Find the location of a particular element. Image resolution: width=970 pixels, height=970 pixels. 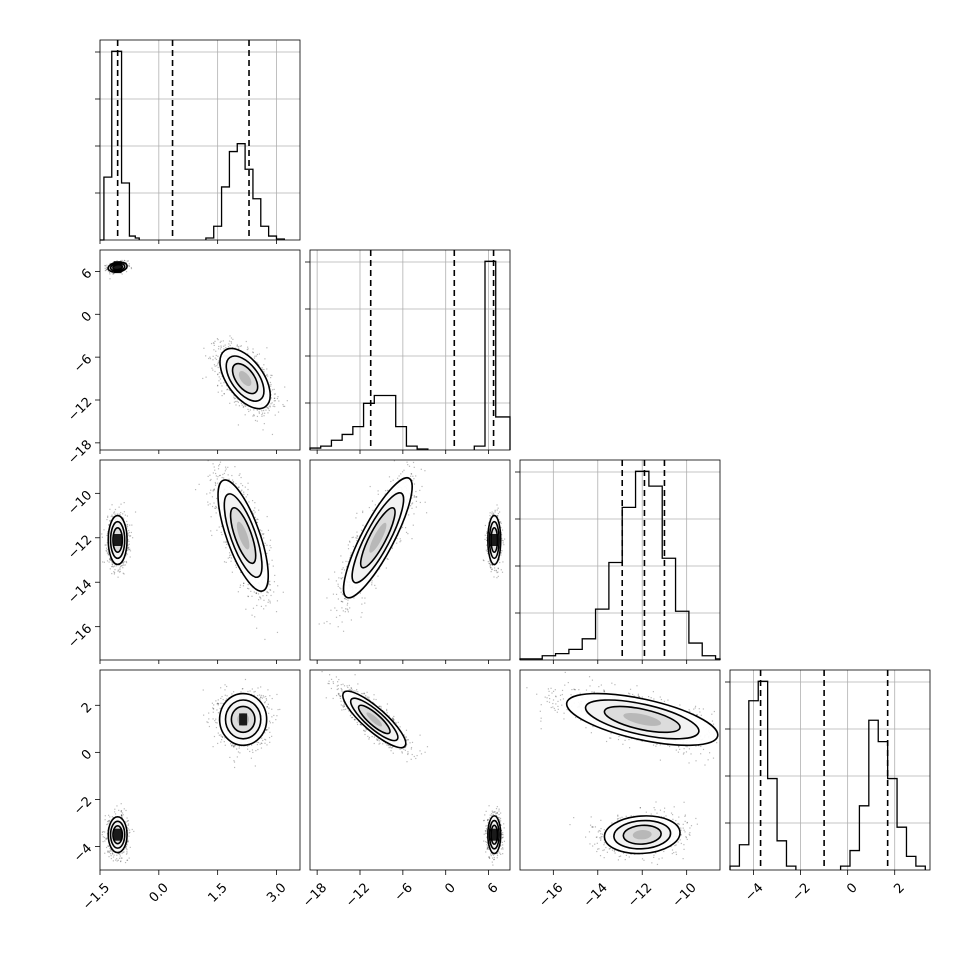

density-core is located at coordinates (117, 834).